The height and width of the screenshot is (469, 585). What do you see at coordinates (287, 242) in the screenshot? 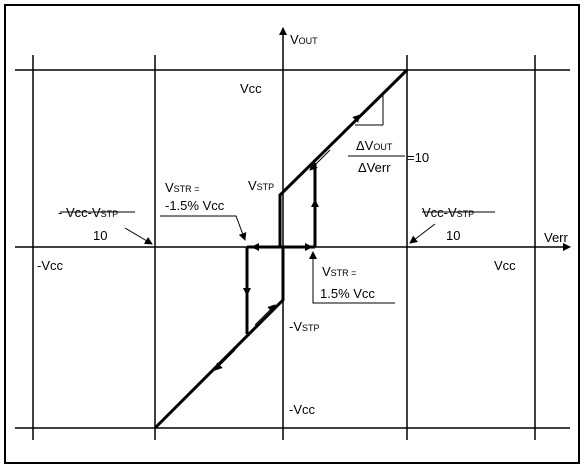
I see `direction-arrows` at bounding box center [287, 242].